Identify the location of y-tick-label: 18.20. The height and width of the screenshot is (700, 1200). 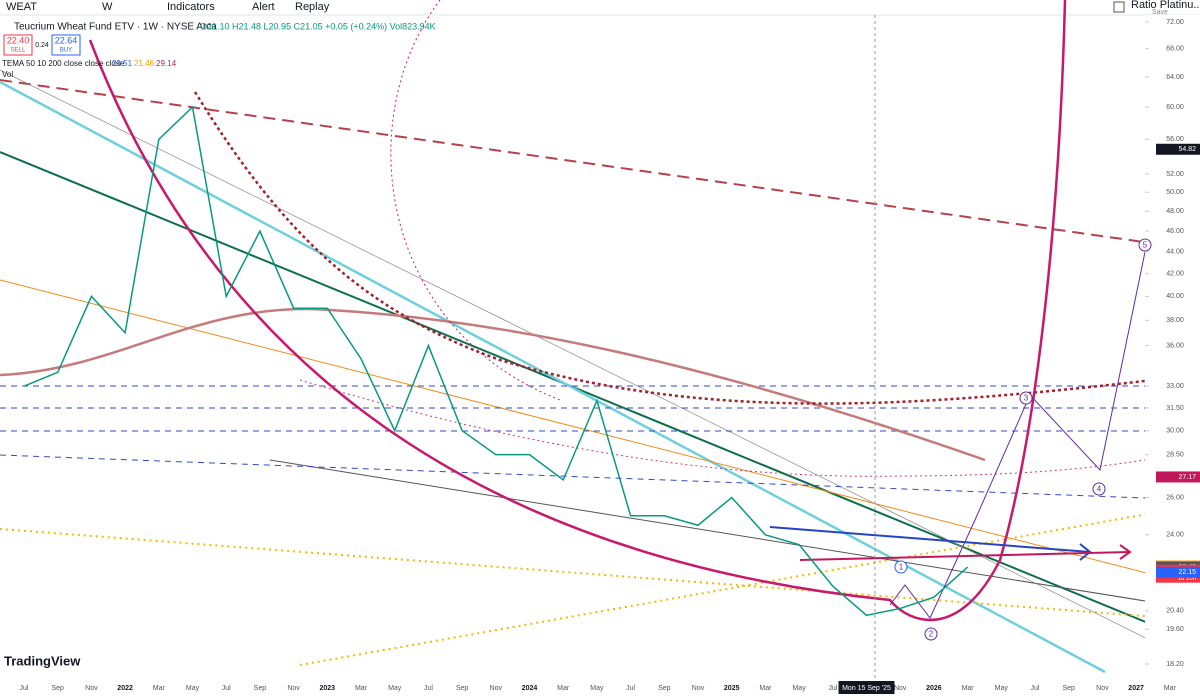
(1175, 664).